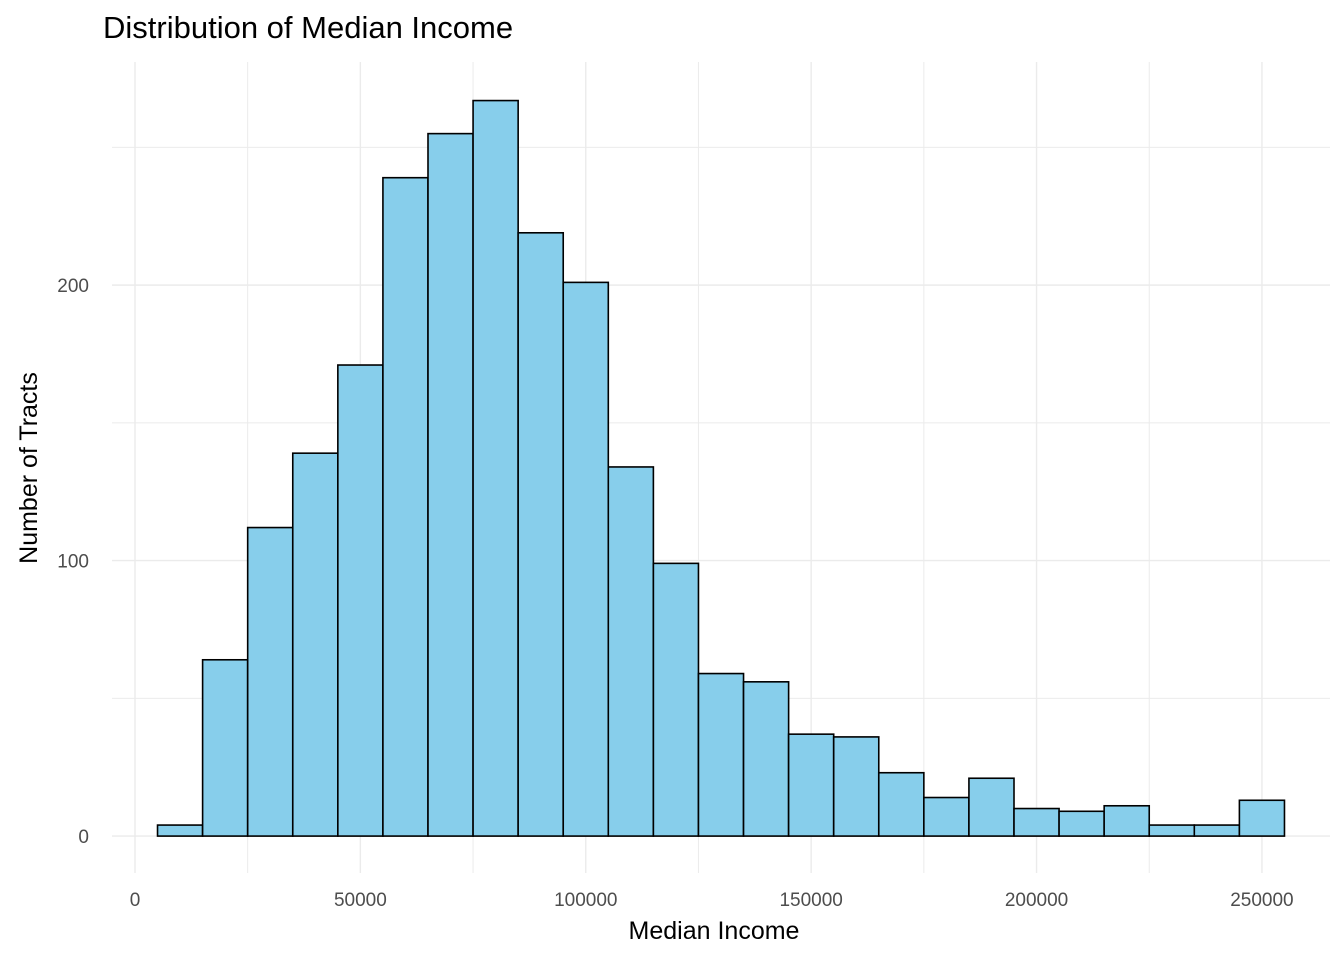 The width and height of the screenshot is (1344, 960). I want to click on x-tick-label: 150000, so click(810, 900).